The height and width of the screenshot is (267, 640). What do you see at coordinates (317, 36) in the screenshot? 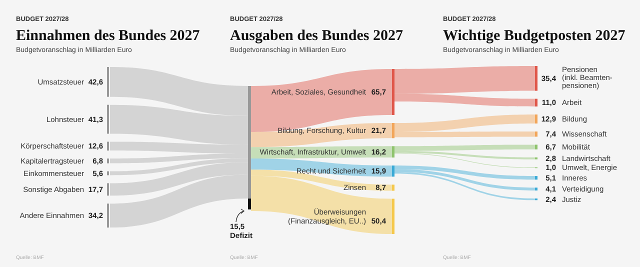
I see `text: Ausgaben des Bundes 2027` at bounding box center [317, 36].